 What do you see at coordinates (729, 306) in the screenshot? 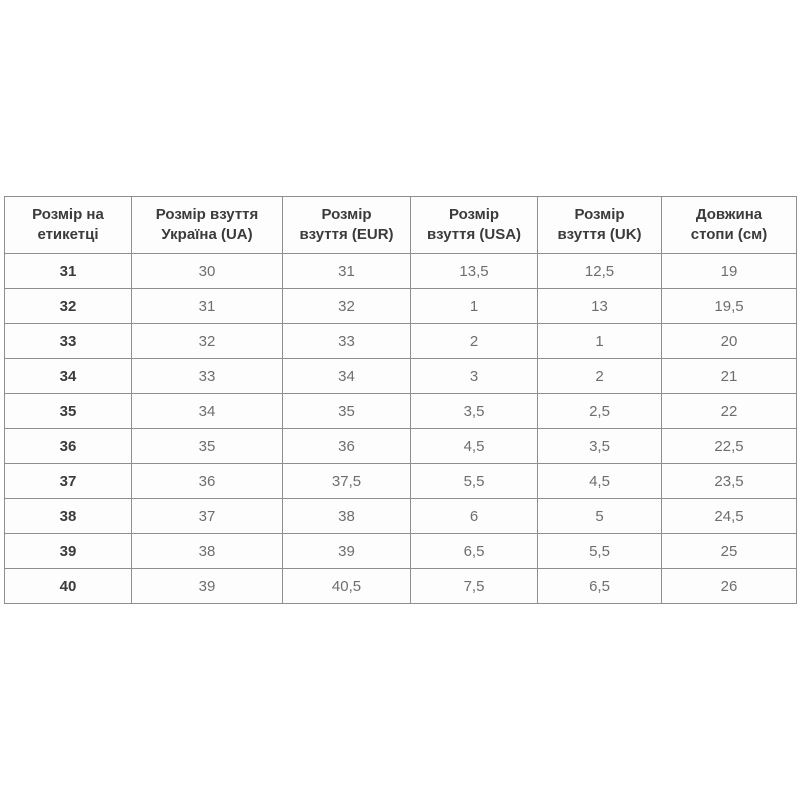
I see `table-cell: 19,5` at bounding box center [729, 306].